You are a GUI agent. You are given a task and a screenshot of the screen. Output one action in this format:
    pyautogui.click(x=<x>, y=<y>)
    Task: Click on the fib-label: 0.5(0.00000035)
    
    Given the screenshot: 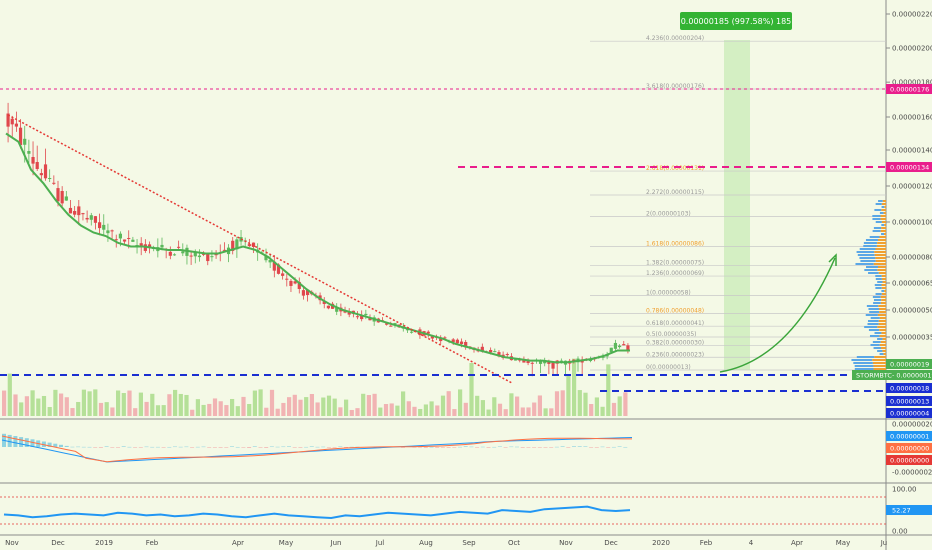 What is the action you would take?
    pyautogui.click(x=671, y=334)
    